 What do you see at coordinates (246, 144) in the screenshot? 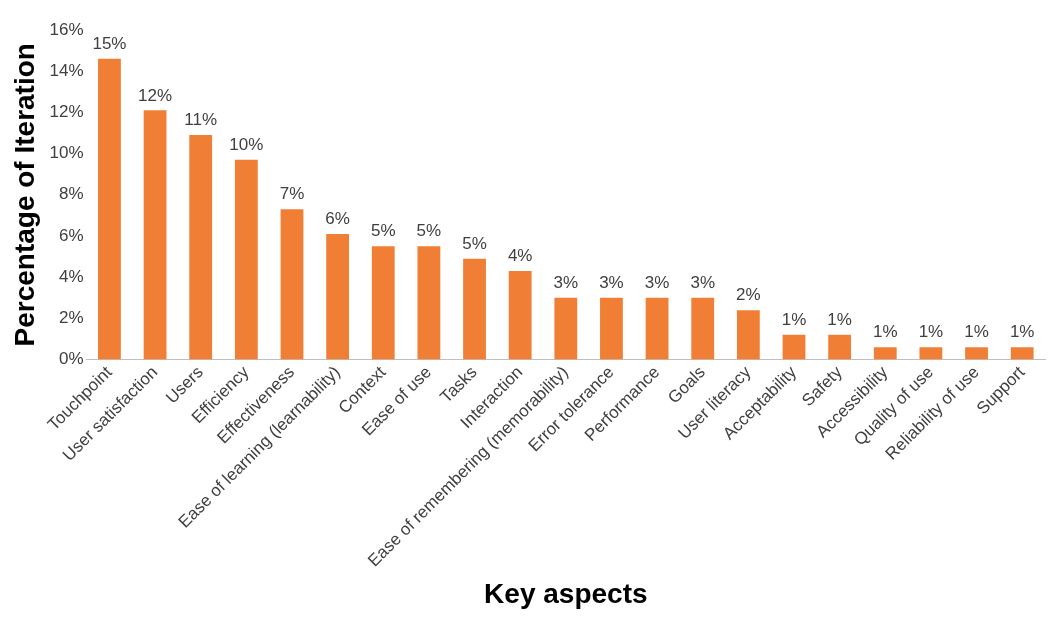
I see `data-label: 10%` at bounding box center [246, 144].